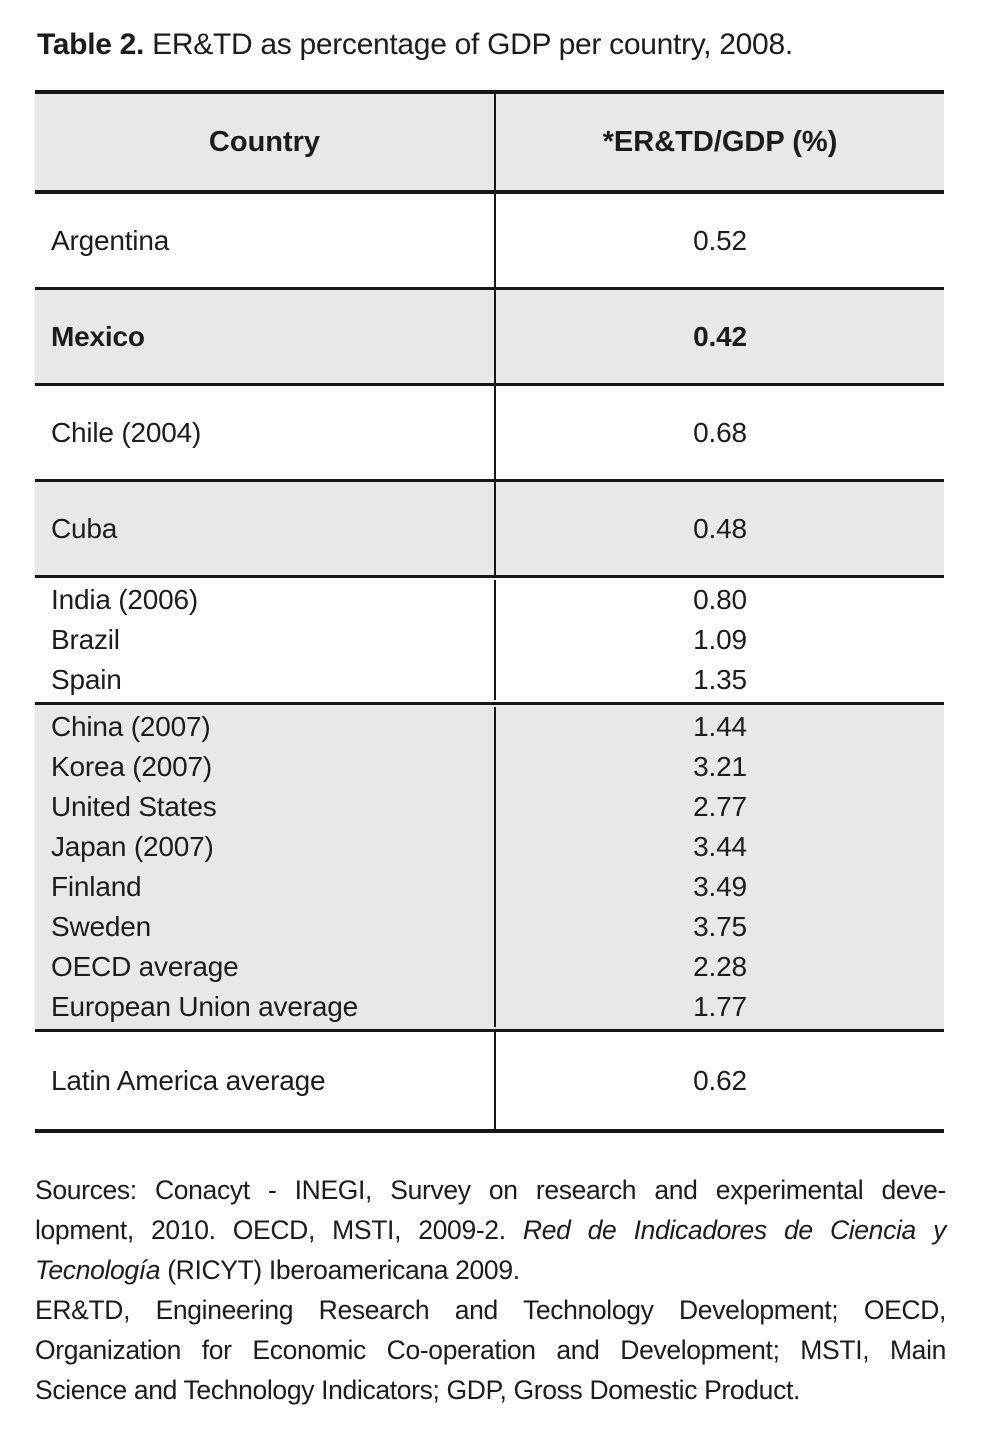 Image resolution: width=983 pixels, height=1429 pixels. I want to click on country-label: Brazil, so click(85, 639).